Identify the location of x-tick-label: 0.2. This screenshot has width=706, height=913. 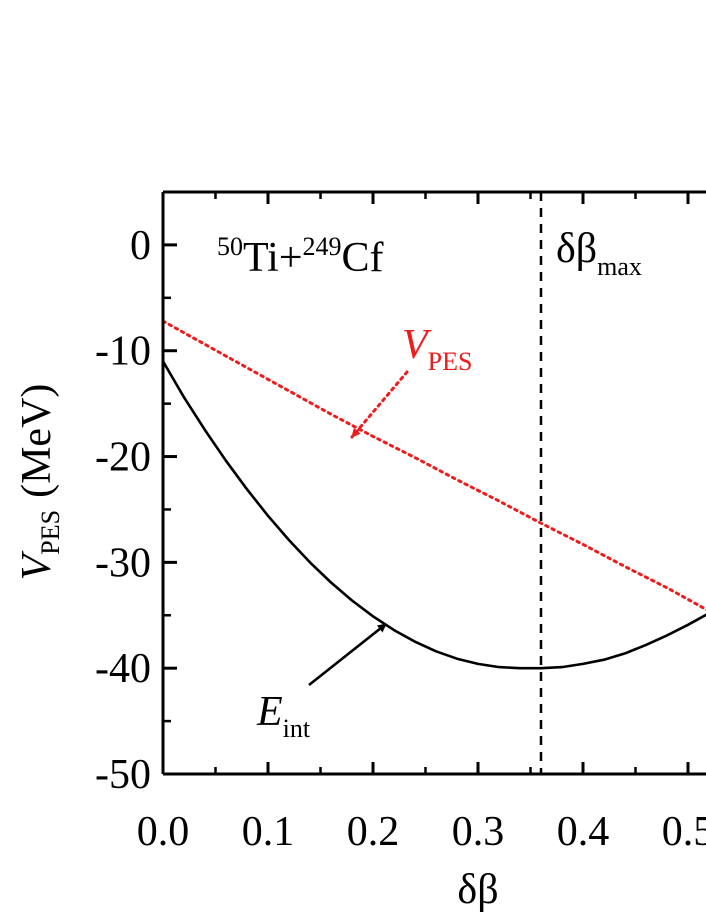
(373, 832).